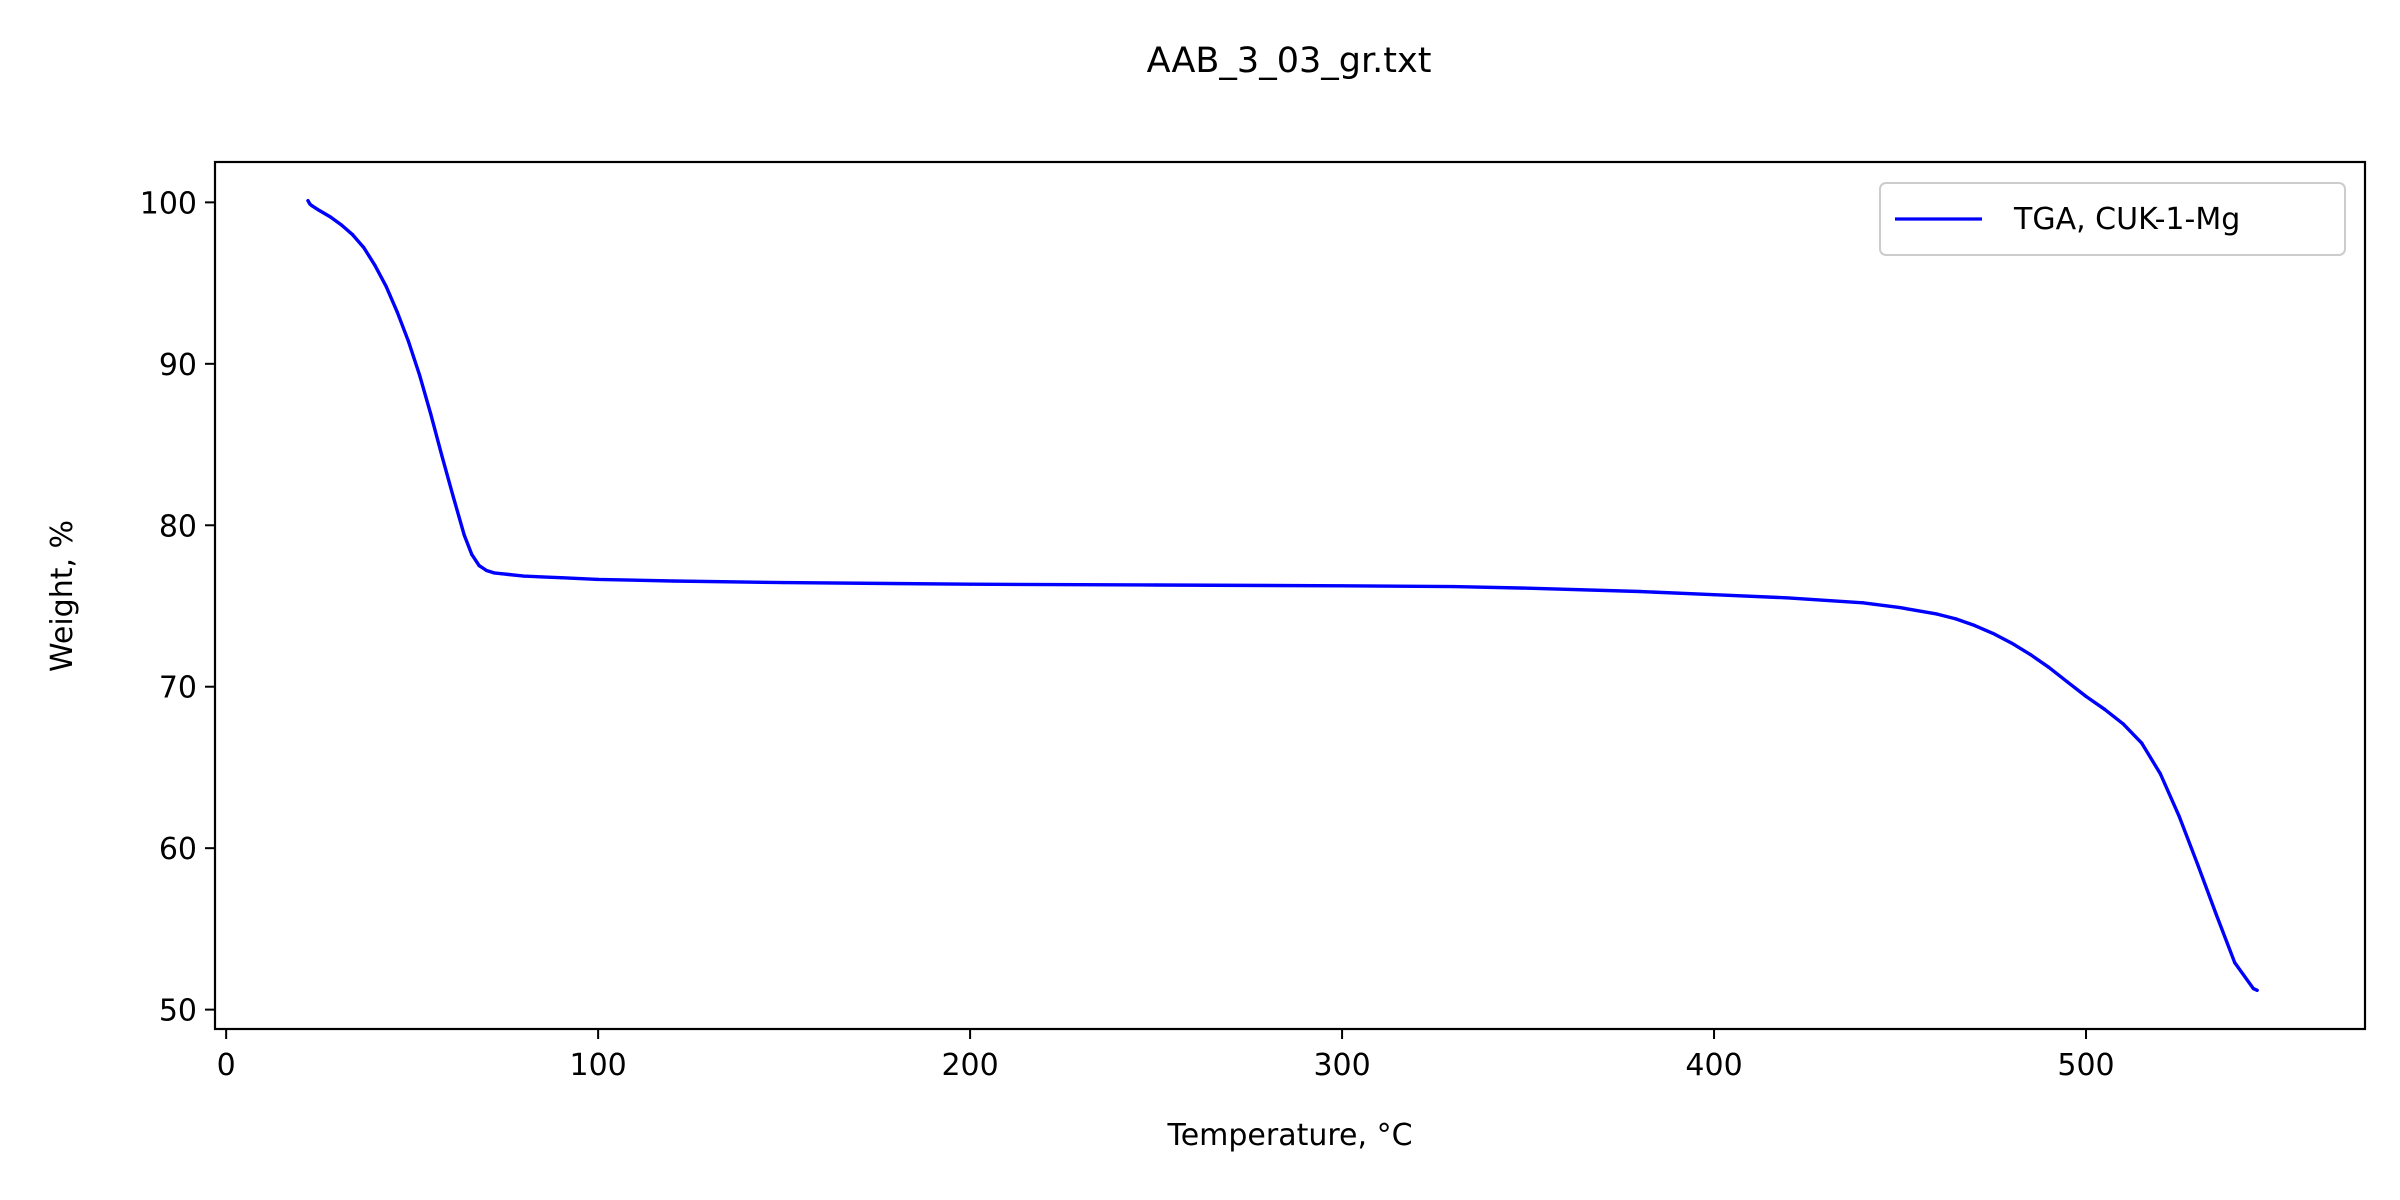  Describe the element at coordinates (178, 526) in the screenshot. I see `y-tick-label: 80` at that location.